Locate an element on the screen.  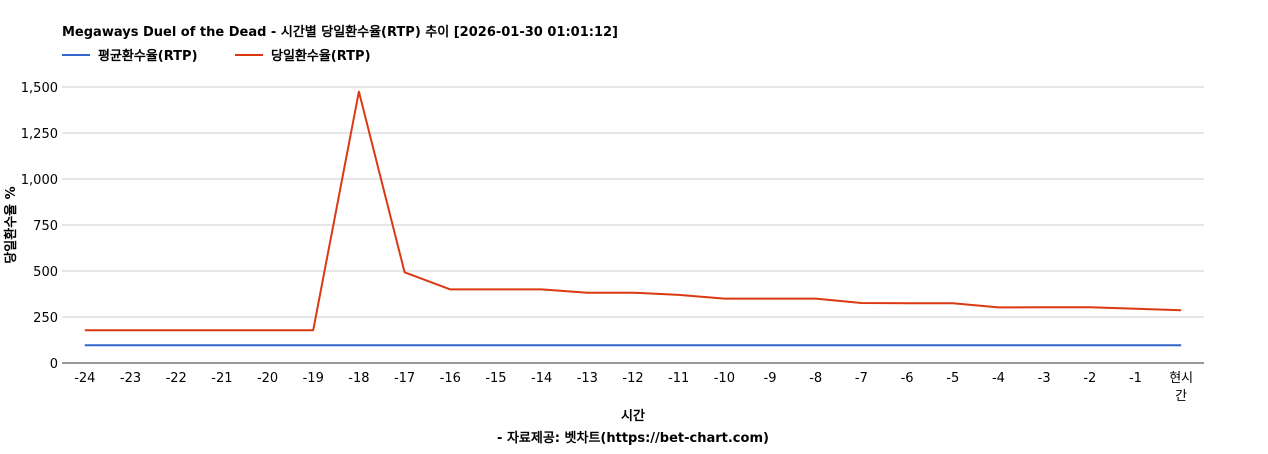
x-tick-label: -10 is located at coordinates (724, 378).